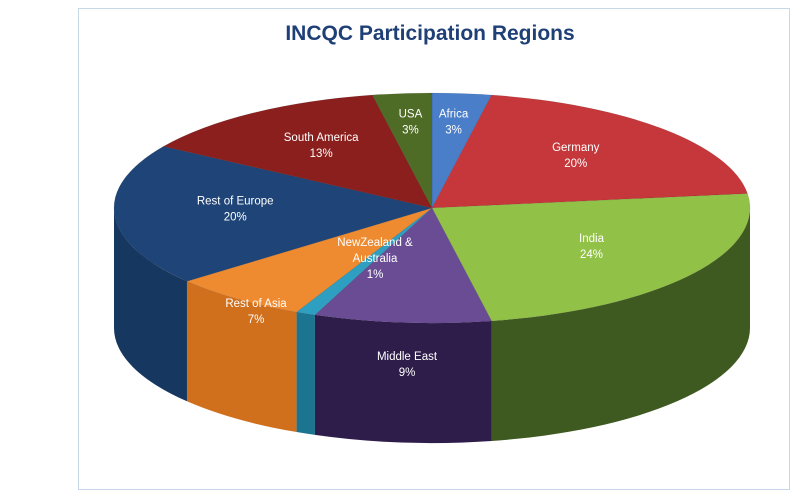 The image size is (800, 500). What do you see at coordinates (375, 275) in the screenshot?
I see `value-label-newzealand-australia: 1%` at bounding box center [375, 275].